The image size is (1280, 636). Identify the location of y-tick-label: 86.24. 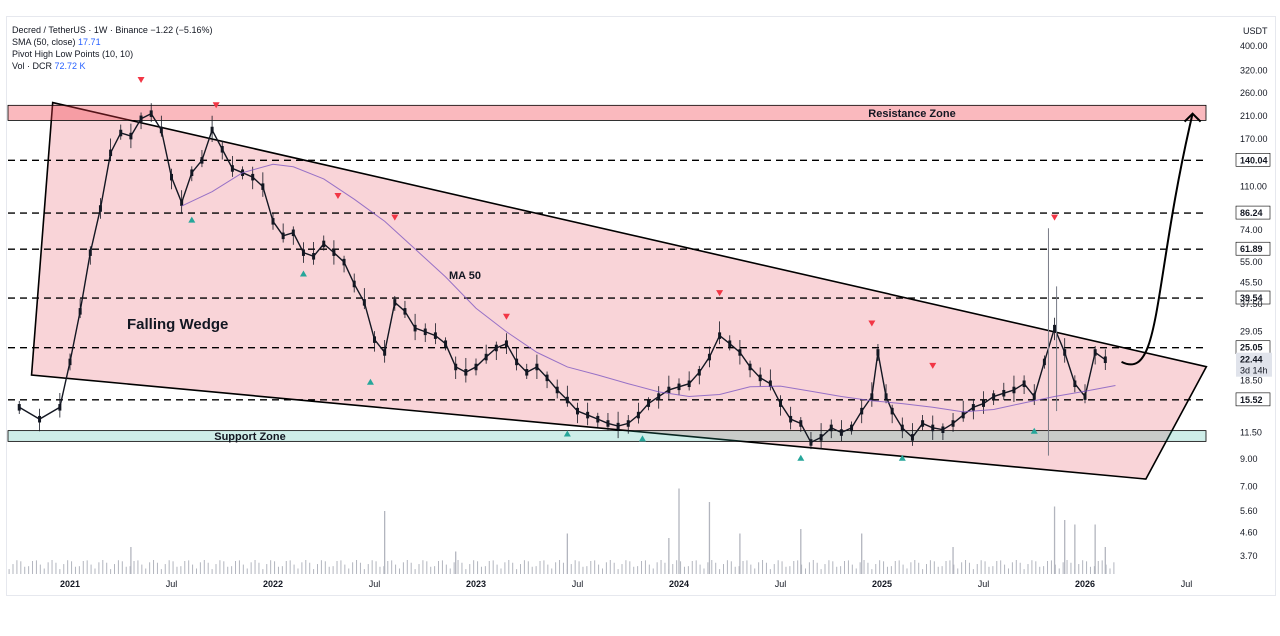
(1251, 213).